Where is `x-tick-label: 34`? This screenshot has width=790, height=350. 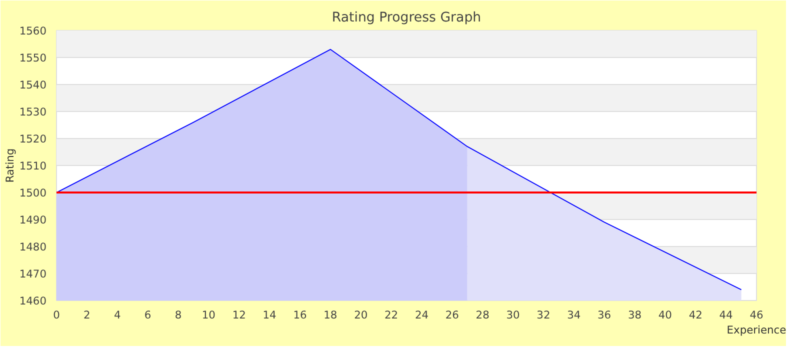
x-tick-label: 34 is located at coordinates (574, 315).